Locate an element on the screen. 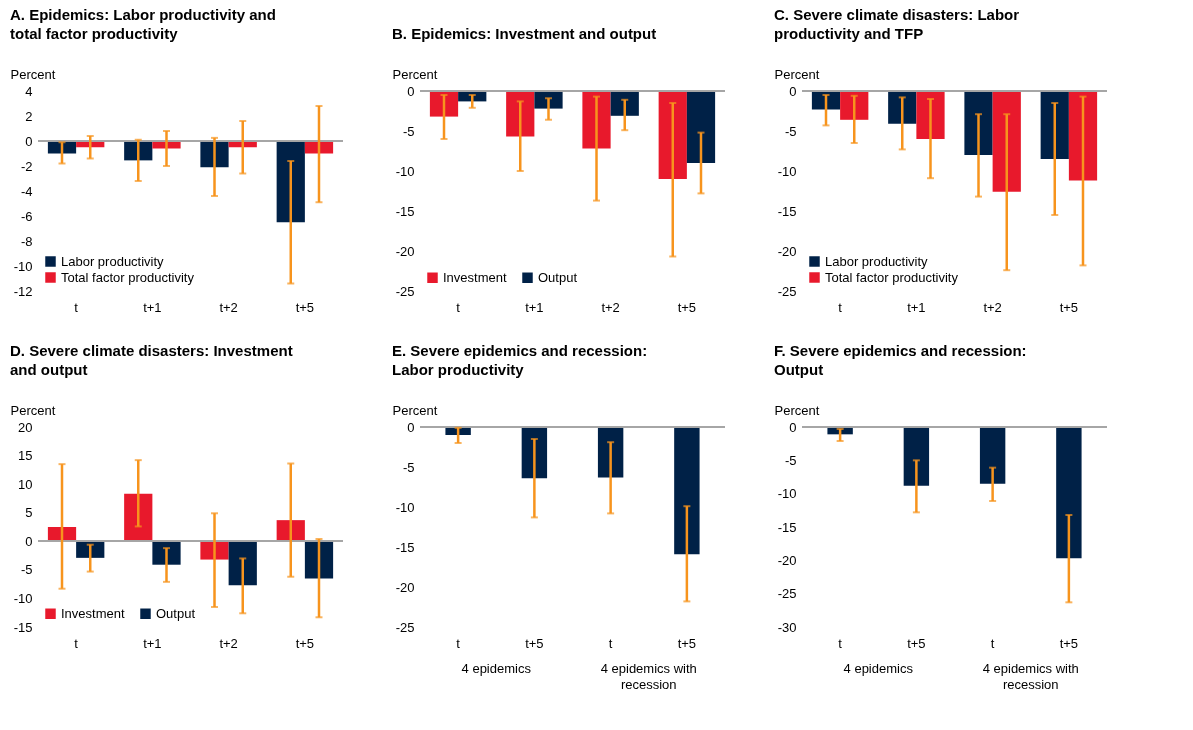  y-tick-label: 5 is located at coordinates (29, 513).